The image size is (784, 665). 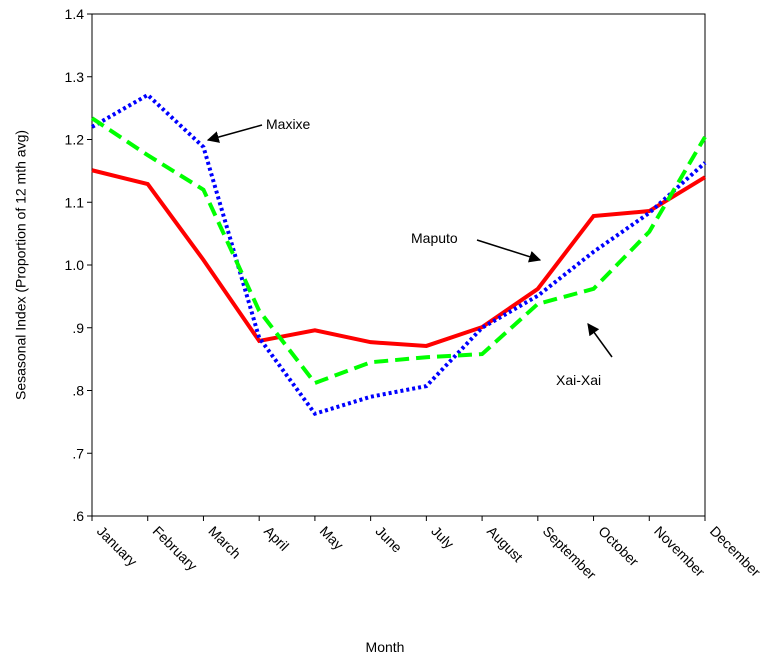 I want to click on x-tick-label: October, so click(x=618, y=546).